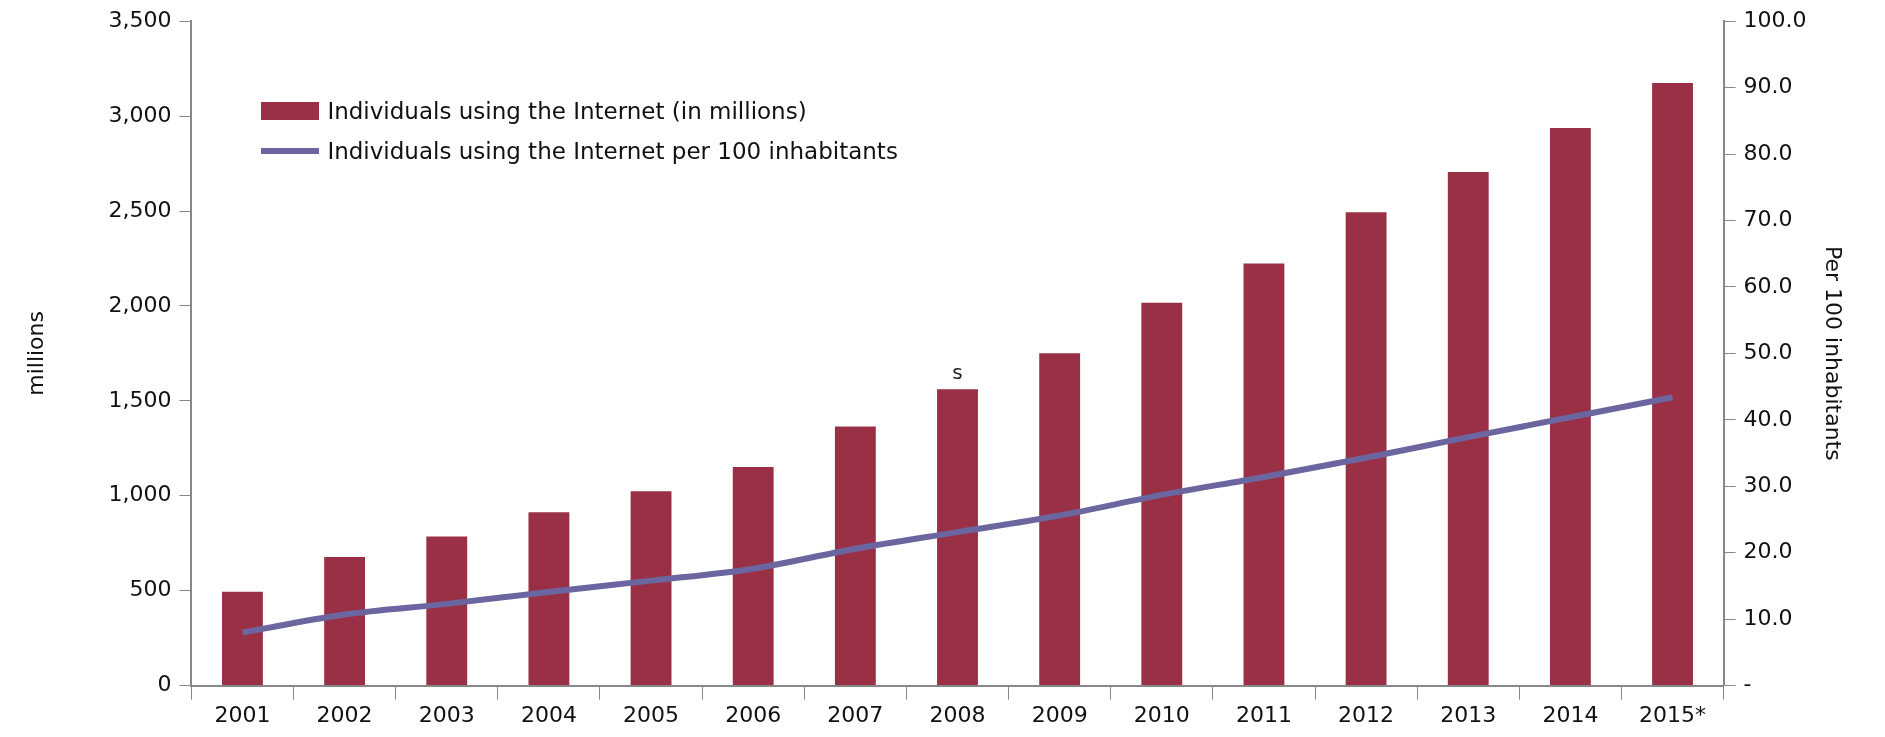 The height and width of the screenshot is (737, 1885). I want to click on annotation: s, so click(957, 371).